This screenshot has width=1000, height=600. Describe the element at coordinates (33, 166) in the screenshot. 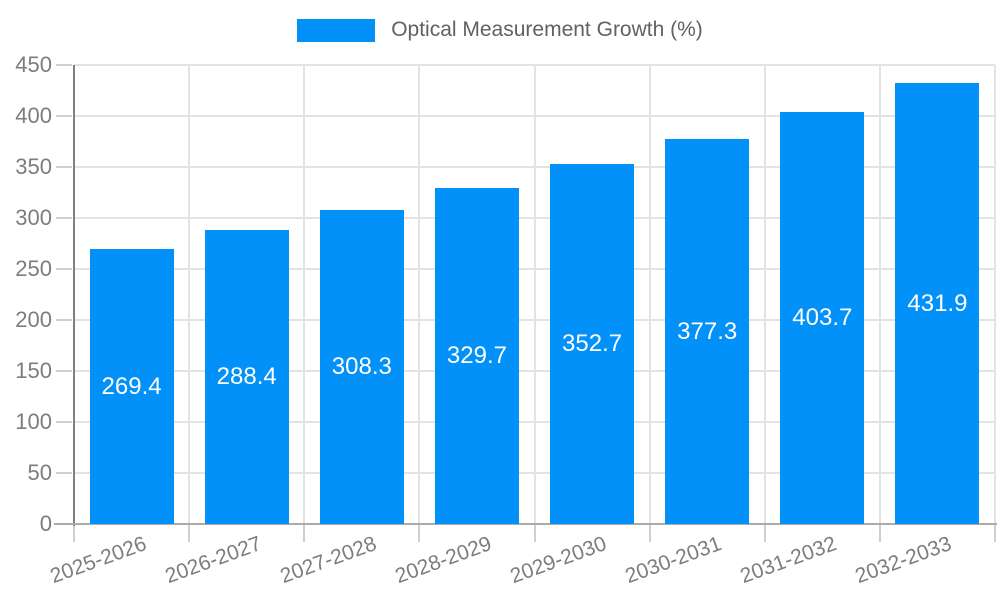

I see `y-axis-tick-label: 350` at that location.